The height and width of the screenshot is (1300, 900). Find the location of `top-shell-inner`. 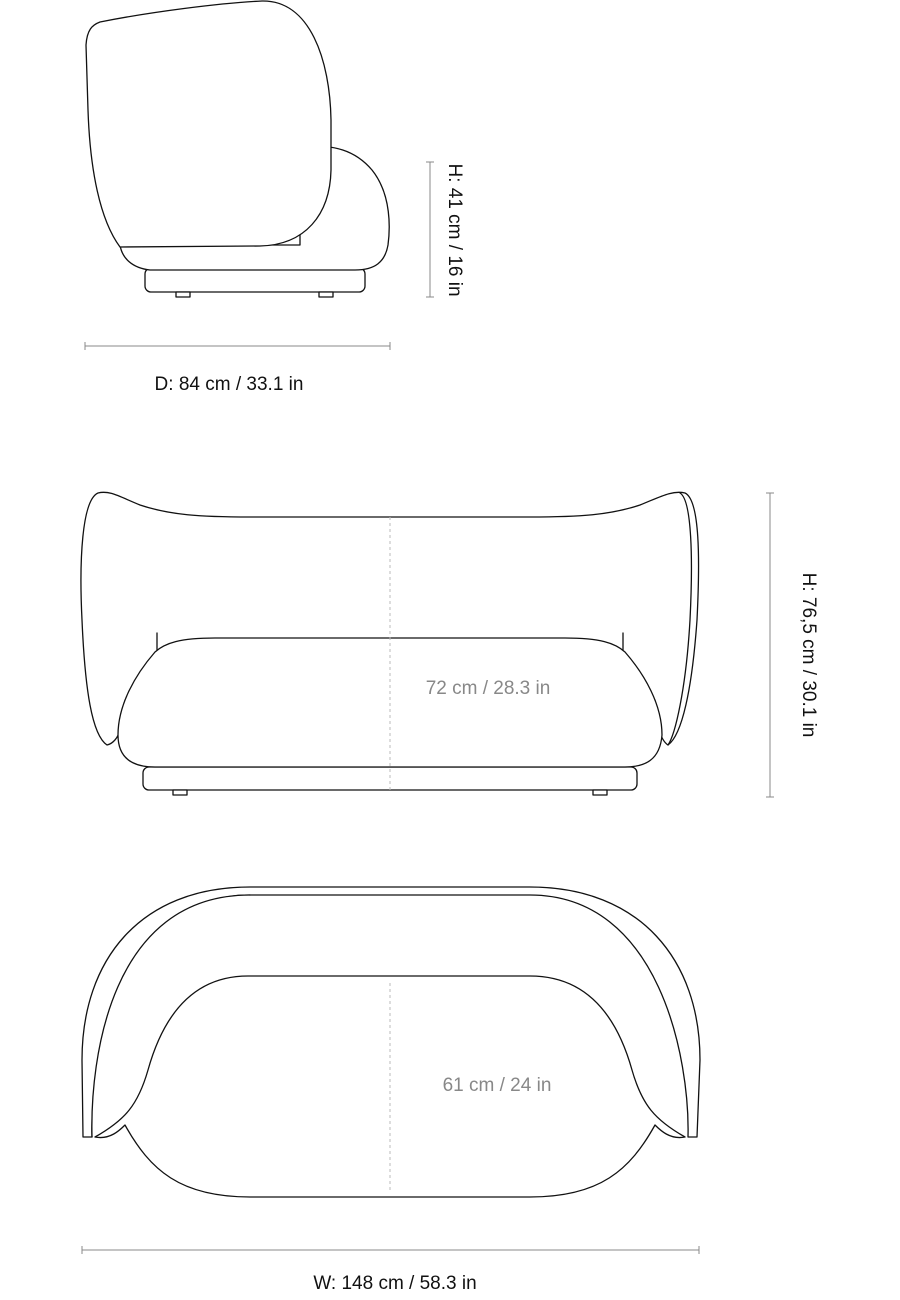

top-shell-inner is located at coordinates (171, 1016).